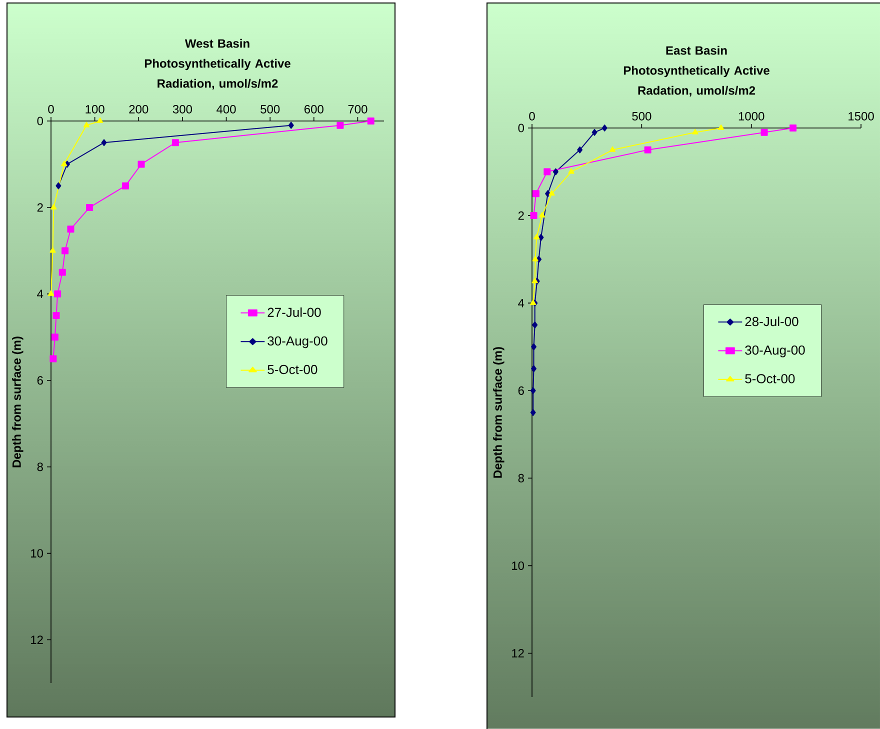 The height and width of the screenshot is (729, 880). What do you see at coordinates (138, 109) in the screenshot?
I see `x-tick-label: 200` at bounding box center [138, 109].